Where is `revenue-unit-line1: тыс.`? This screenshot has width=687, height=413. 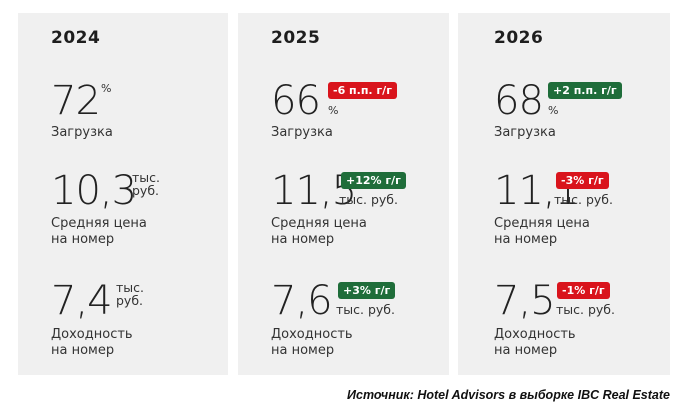
revenue-unit-line1: тыс. is located at coordinates (130, 287).